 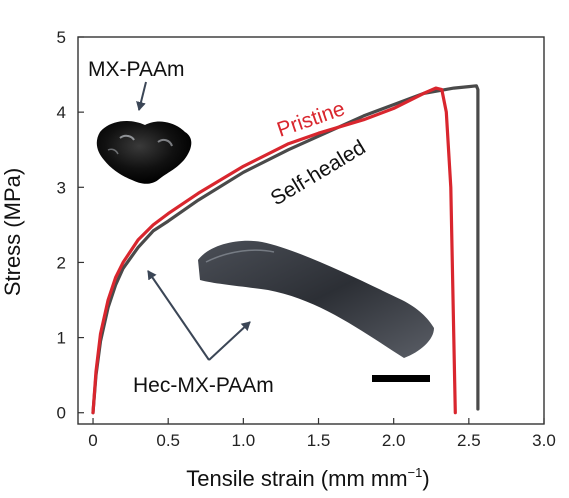 I want to click on x-tick-label: 0.5, so click(x=168, y=440).